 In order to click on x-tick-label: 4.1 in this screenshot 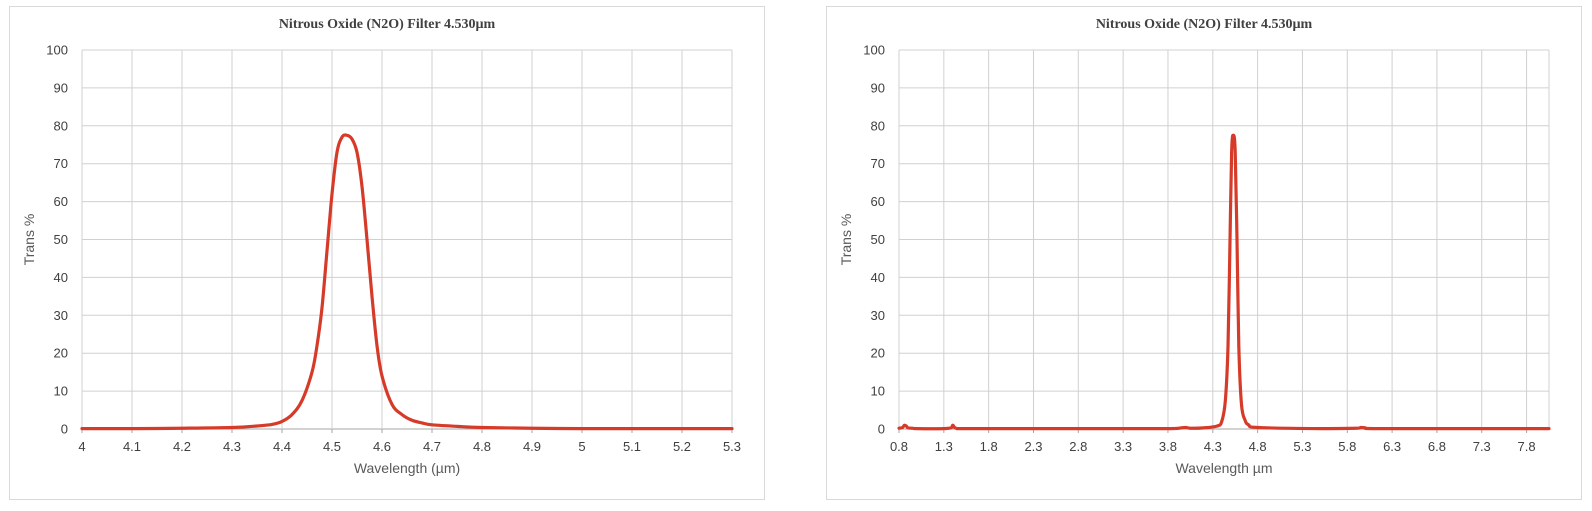, I will do `click(132, 446)`.